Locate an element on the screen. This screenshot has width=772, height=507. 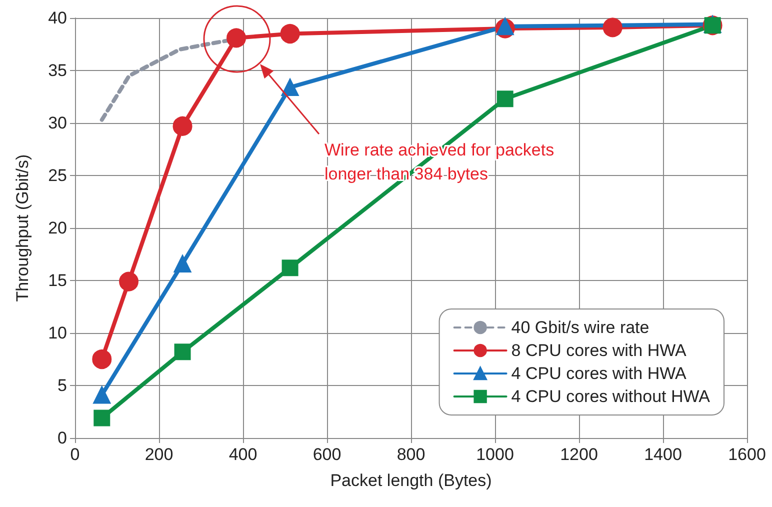
y-tick-label: 0 is located at coordinates (62, 438).